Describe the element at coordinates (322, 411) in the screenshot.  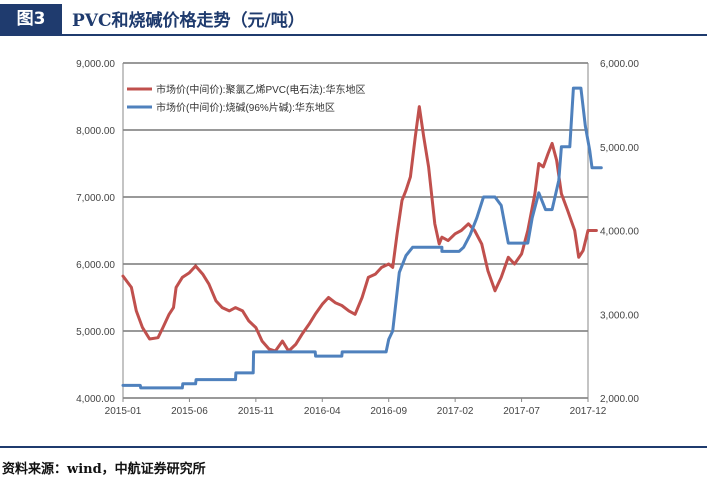
I see `x-tick-label: 2016-04` at that location.